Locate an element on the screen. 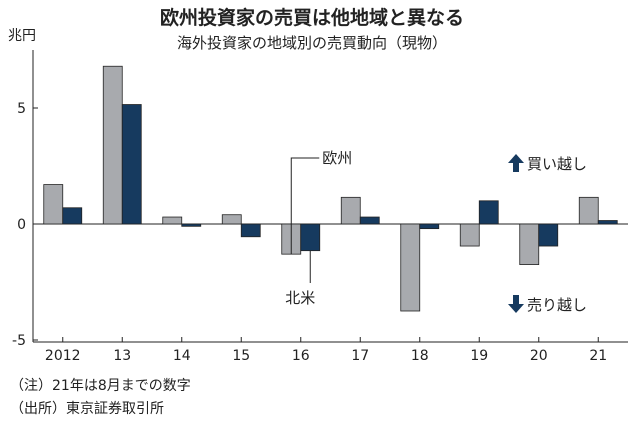 This screenshot has height=425, width=638. buy-annotation: 買い越し is located at coordinates (547, 163).